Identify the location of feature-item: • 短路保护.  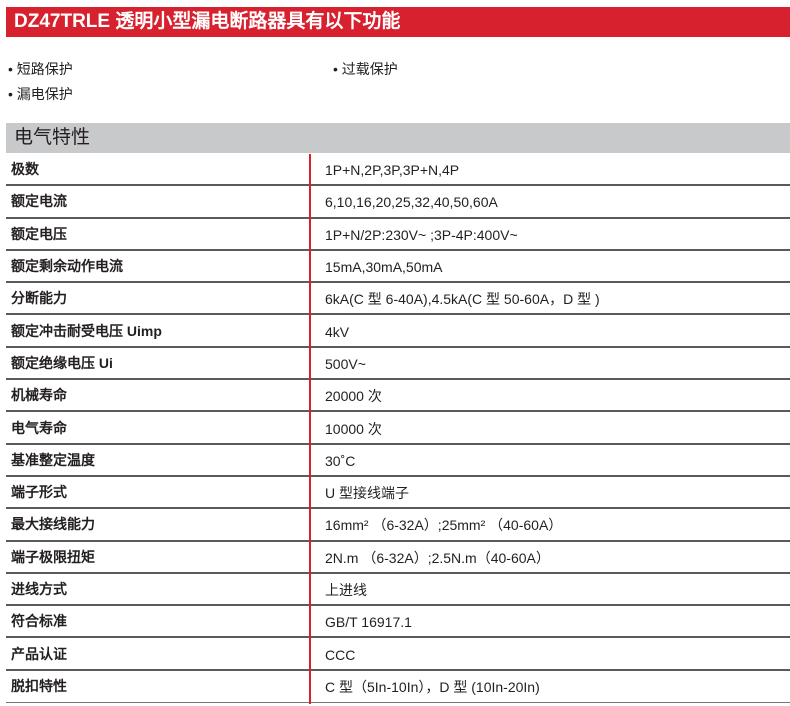
(40, 69).